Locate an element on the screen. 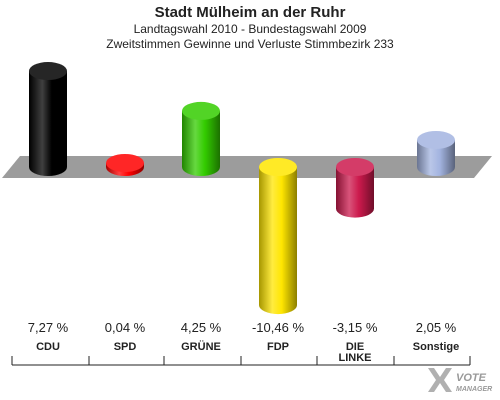 The image size is (500, 400). chart-subtitle-1: Landtagswahl 2010 - Bundestagswahl 2009 is located at coordinates (250, 29).